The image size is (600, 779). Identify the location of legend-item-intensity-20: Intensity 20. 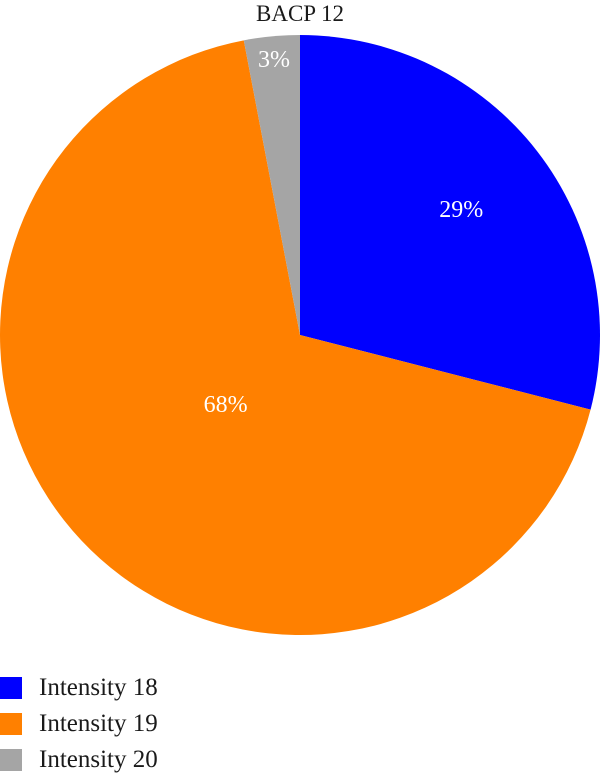
(79, 760).